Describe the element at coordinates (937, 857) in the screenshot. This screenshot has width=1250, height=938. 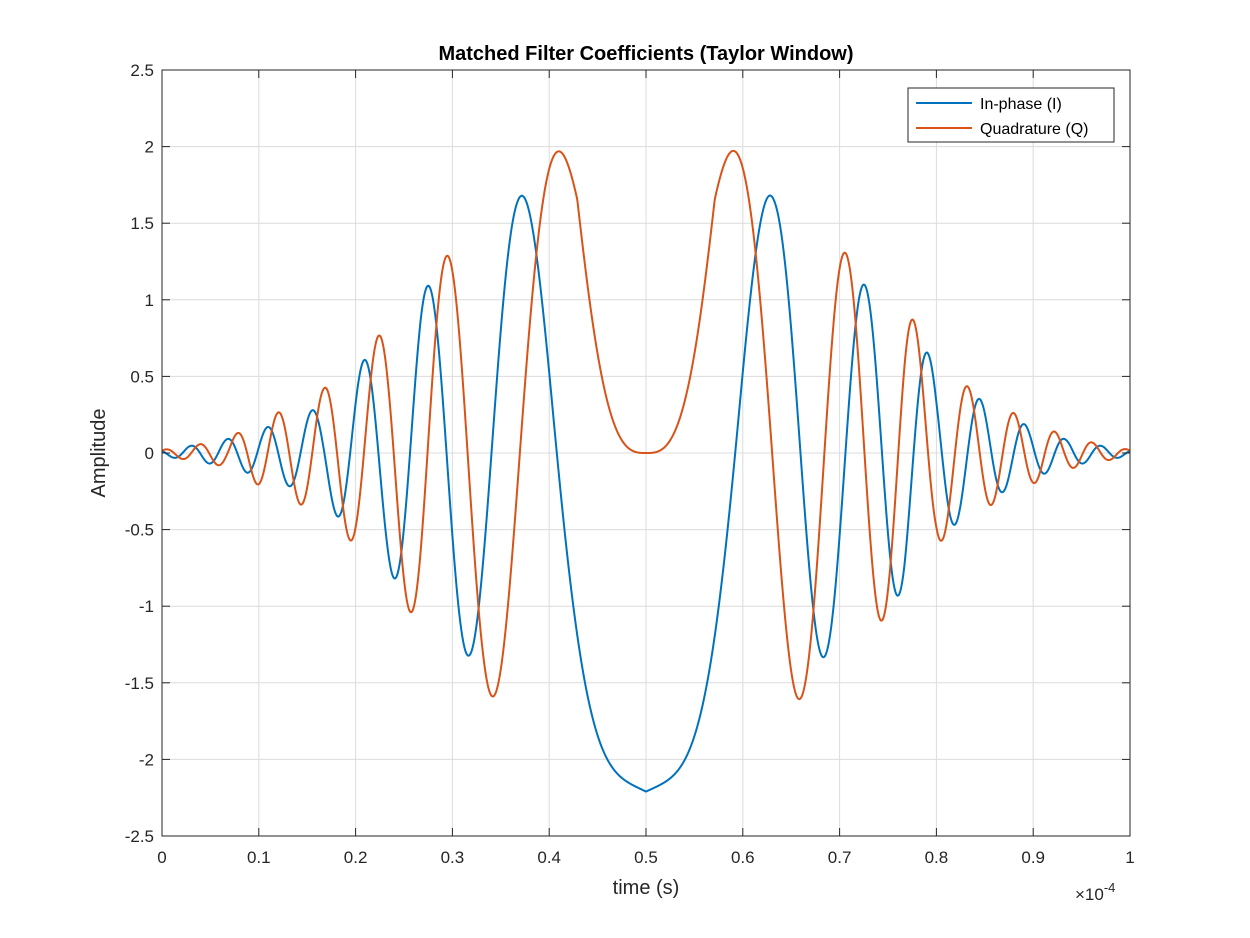
I see `x-tick-label: 0.8` at that location.